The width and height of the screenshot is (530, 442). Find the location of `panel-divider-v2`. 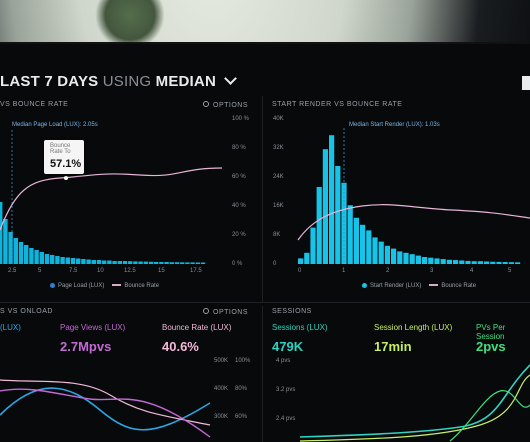

panel-divider-v2 is located at coordinates (262, 374).